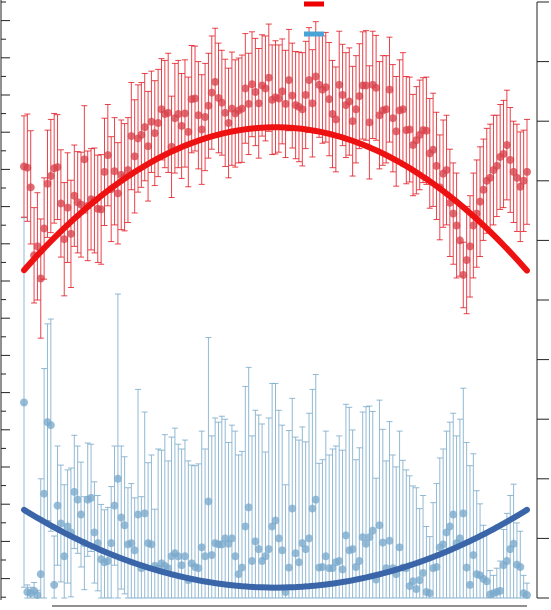  What do you see at coordinates (314, 19) in the screenshot?
I see `legend` at bounding box center [314, 19].